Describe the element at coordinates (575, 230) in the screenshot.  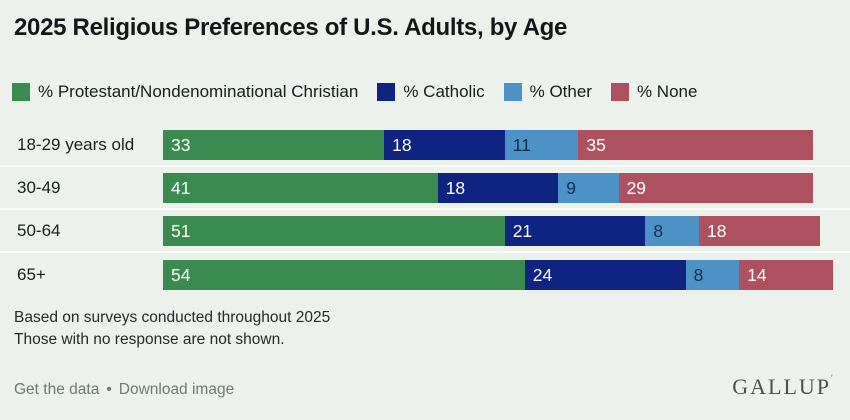
I see `bar-segment: 21` at that location.